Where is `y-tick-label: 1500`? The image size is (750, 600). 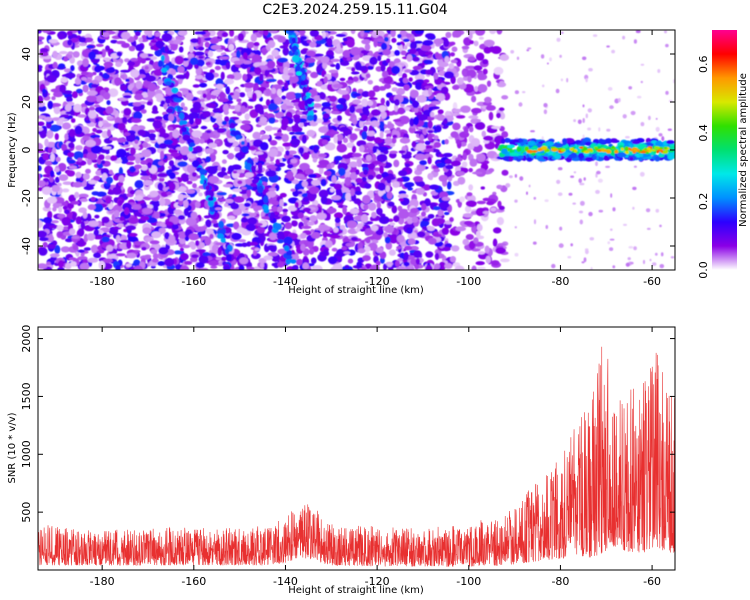
y-tick-label: 1500 is located at coordinates (26, 396).